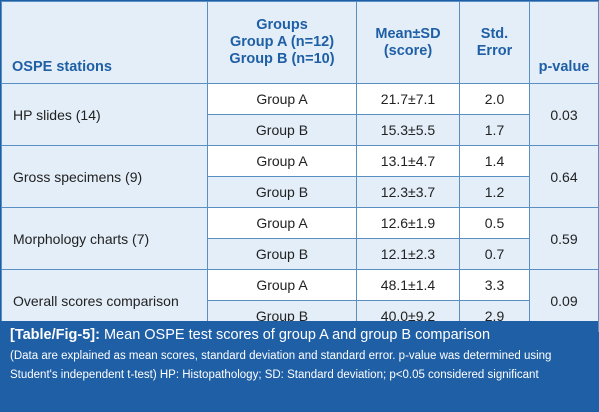 This screenshot has height=412, width=599. I want to click on header-std-error: Std. Error, so click(494, 42).